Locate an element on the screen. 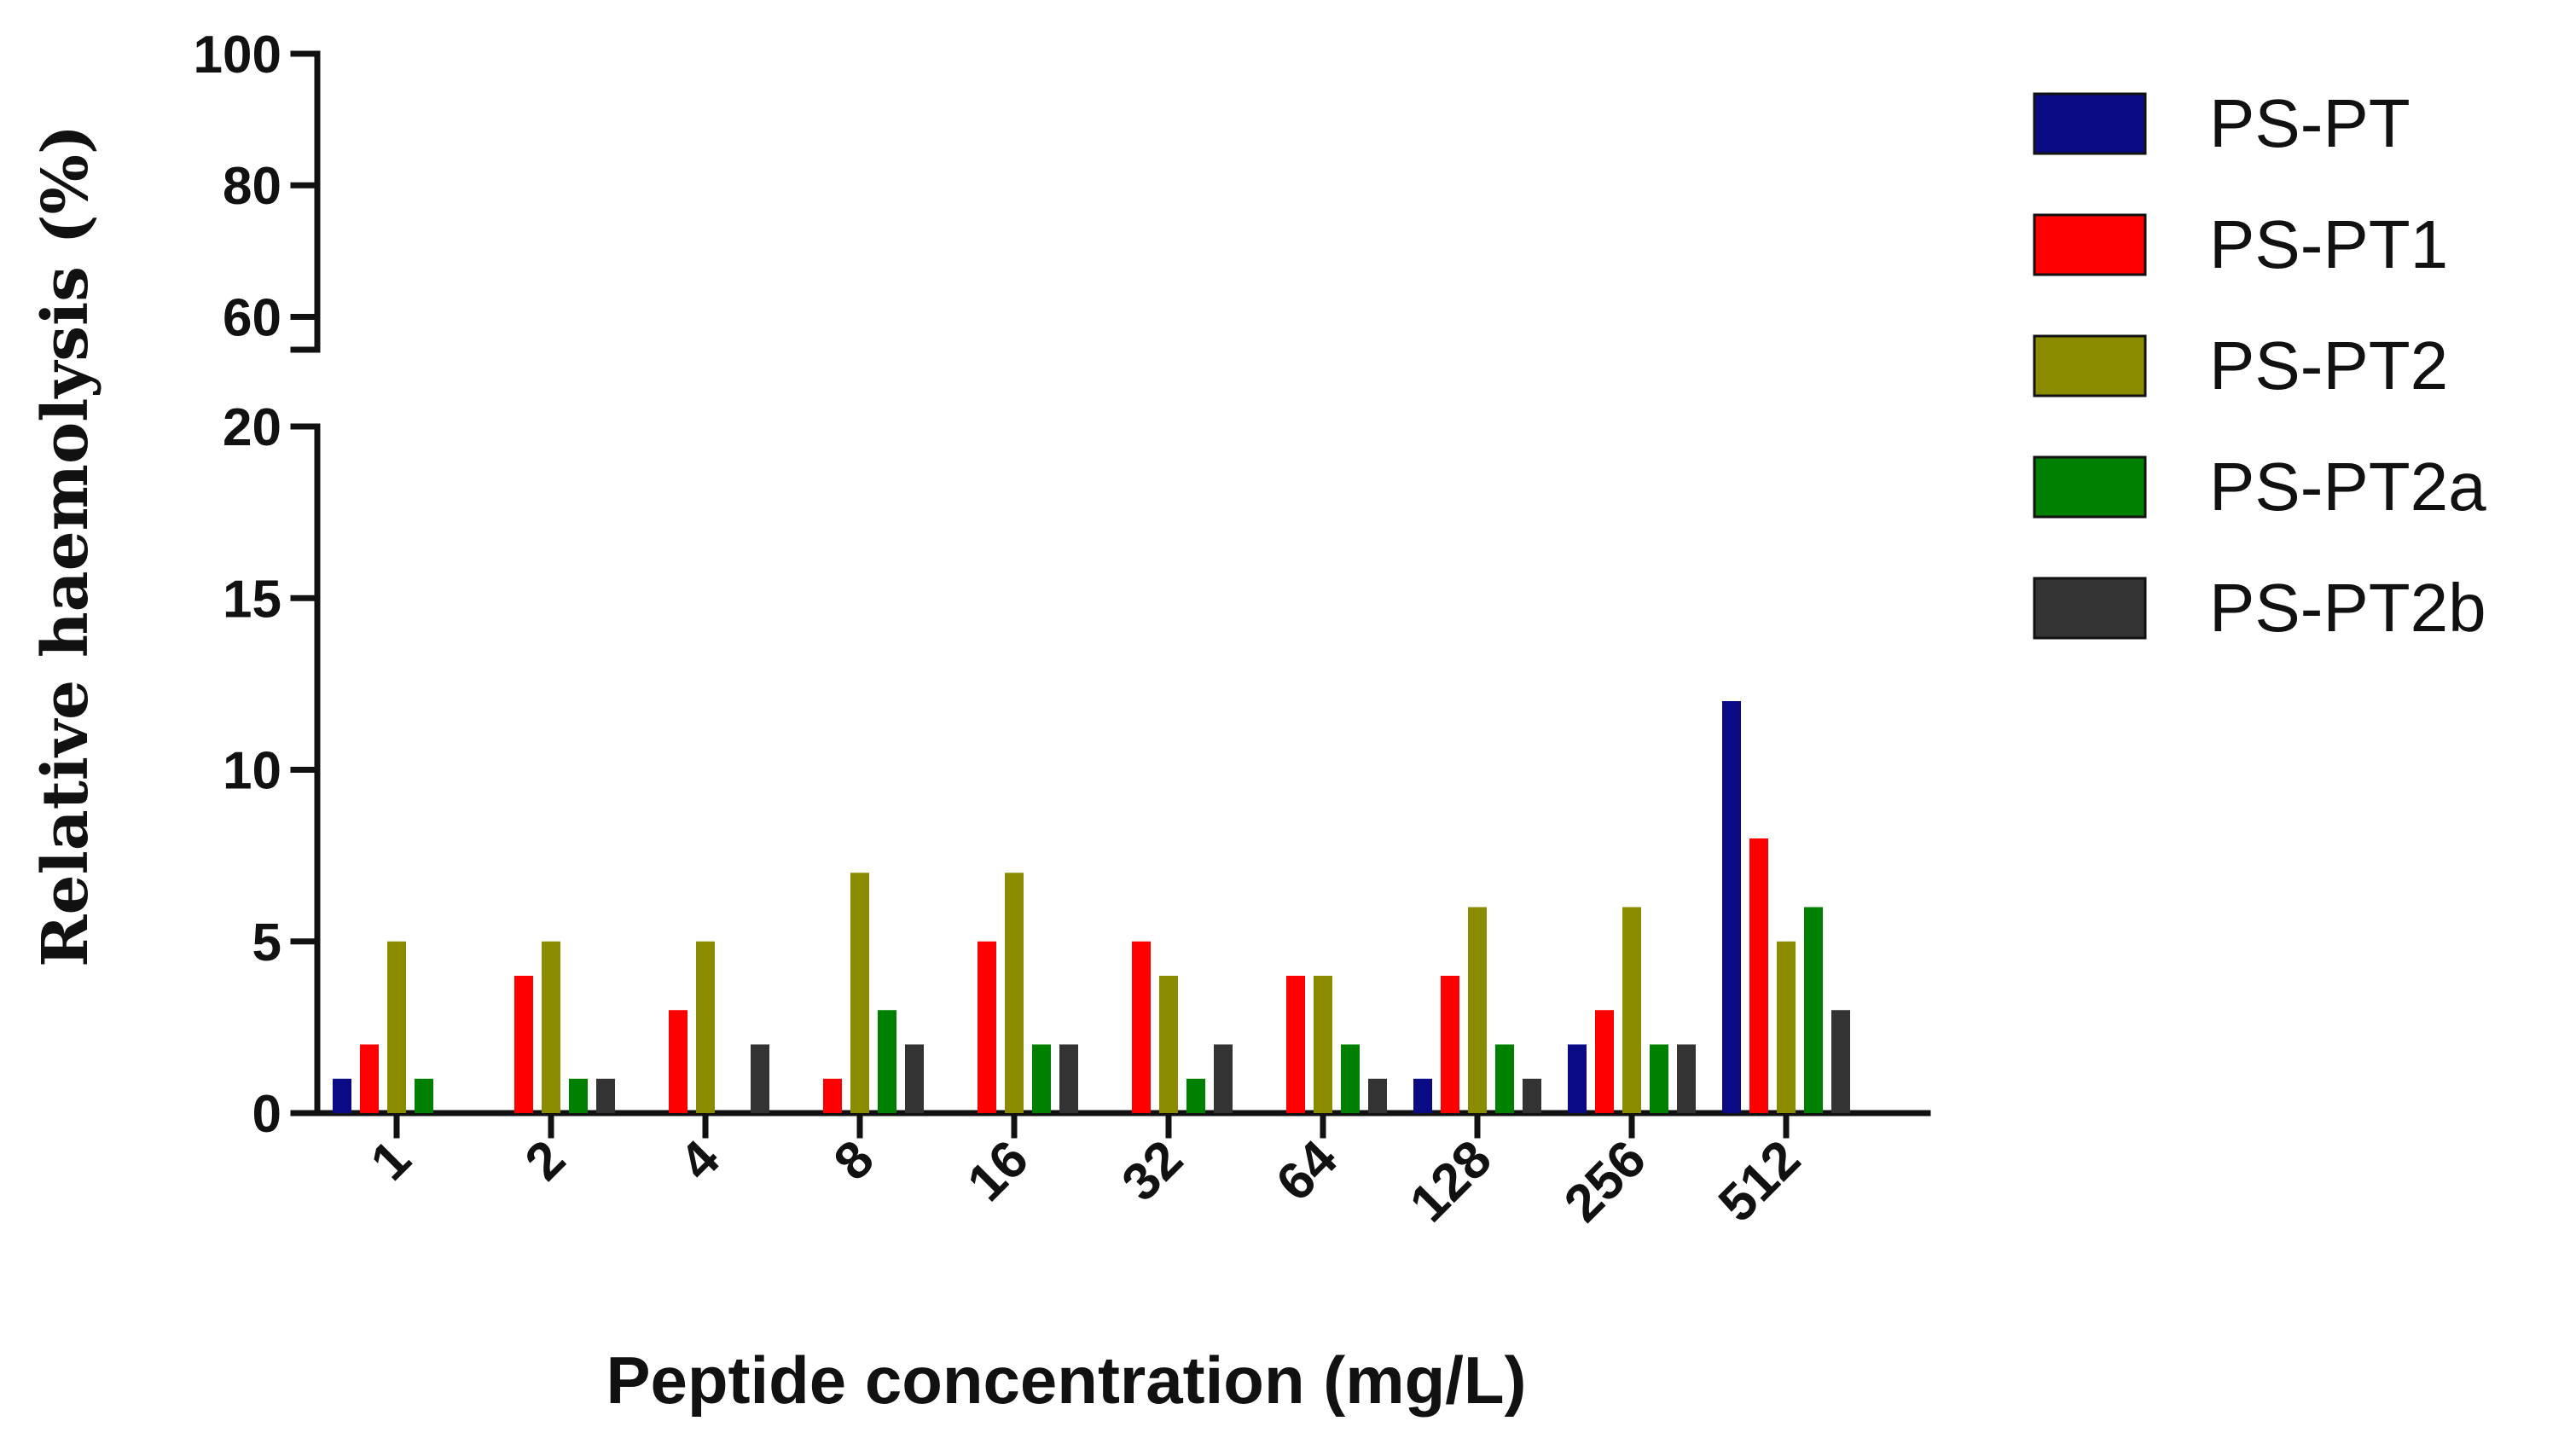  x-tick-label: 8 is located at coordinates (854, 1160).